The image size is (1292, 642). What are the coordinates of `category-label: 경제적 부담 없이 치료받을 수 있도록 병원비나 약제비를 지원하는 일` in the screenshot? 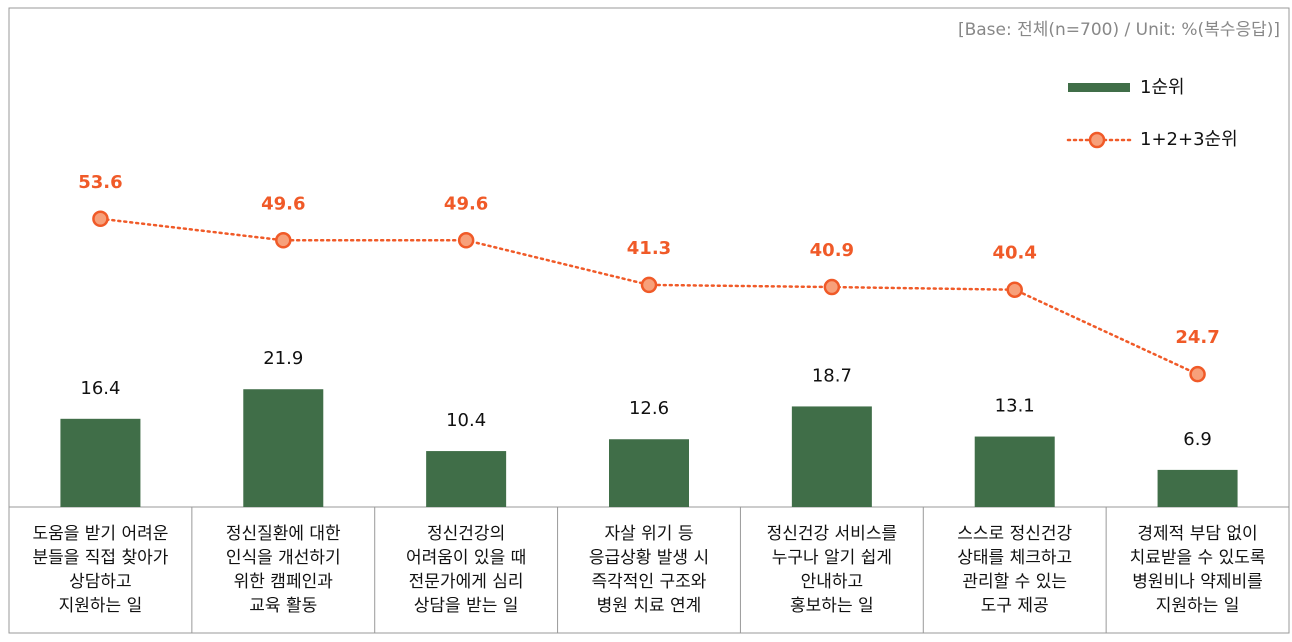 It's located at (1197, 570).